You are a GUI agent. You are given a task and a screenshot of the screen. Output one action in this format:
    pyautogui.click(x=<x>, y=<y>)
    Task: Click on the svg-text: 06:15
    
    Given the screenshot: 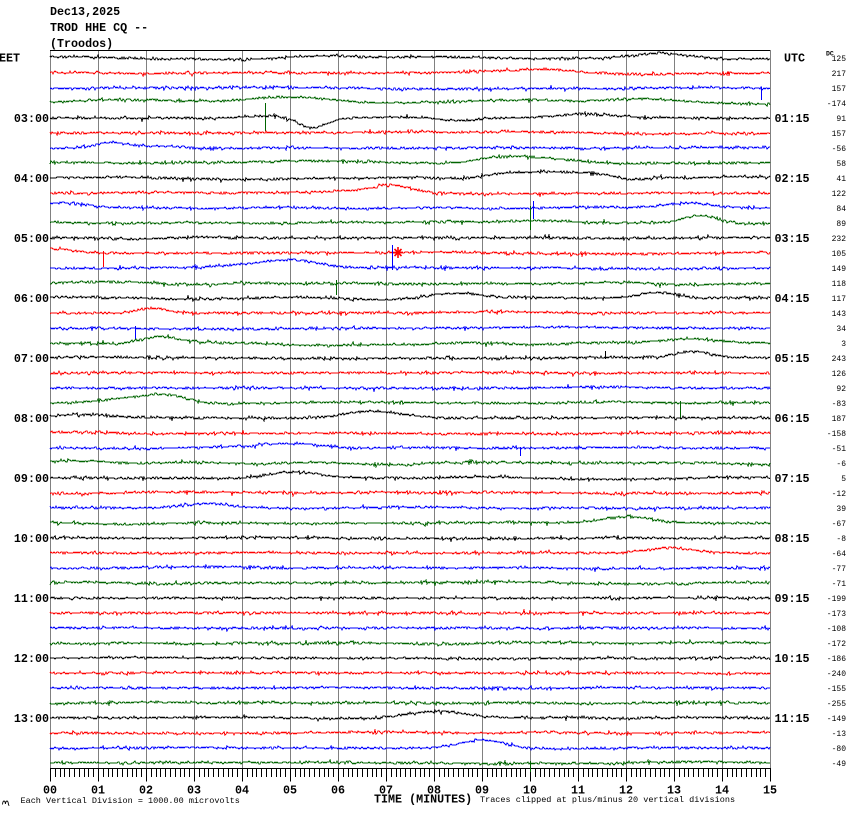 What is the action you would take?
    pyautogui.click(x=792, y=419)
    